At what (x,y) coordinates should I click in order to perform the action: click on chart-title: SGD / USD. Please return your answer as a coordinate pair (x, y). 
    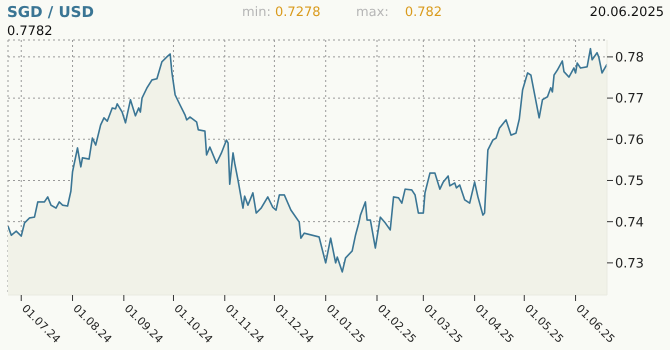
    Looking at the image, I should click on (50, 12).